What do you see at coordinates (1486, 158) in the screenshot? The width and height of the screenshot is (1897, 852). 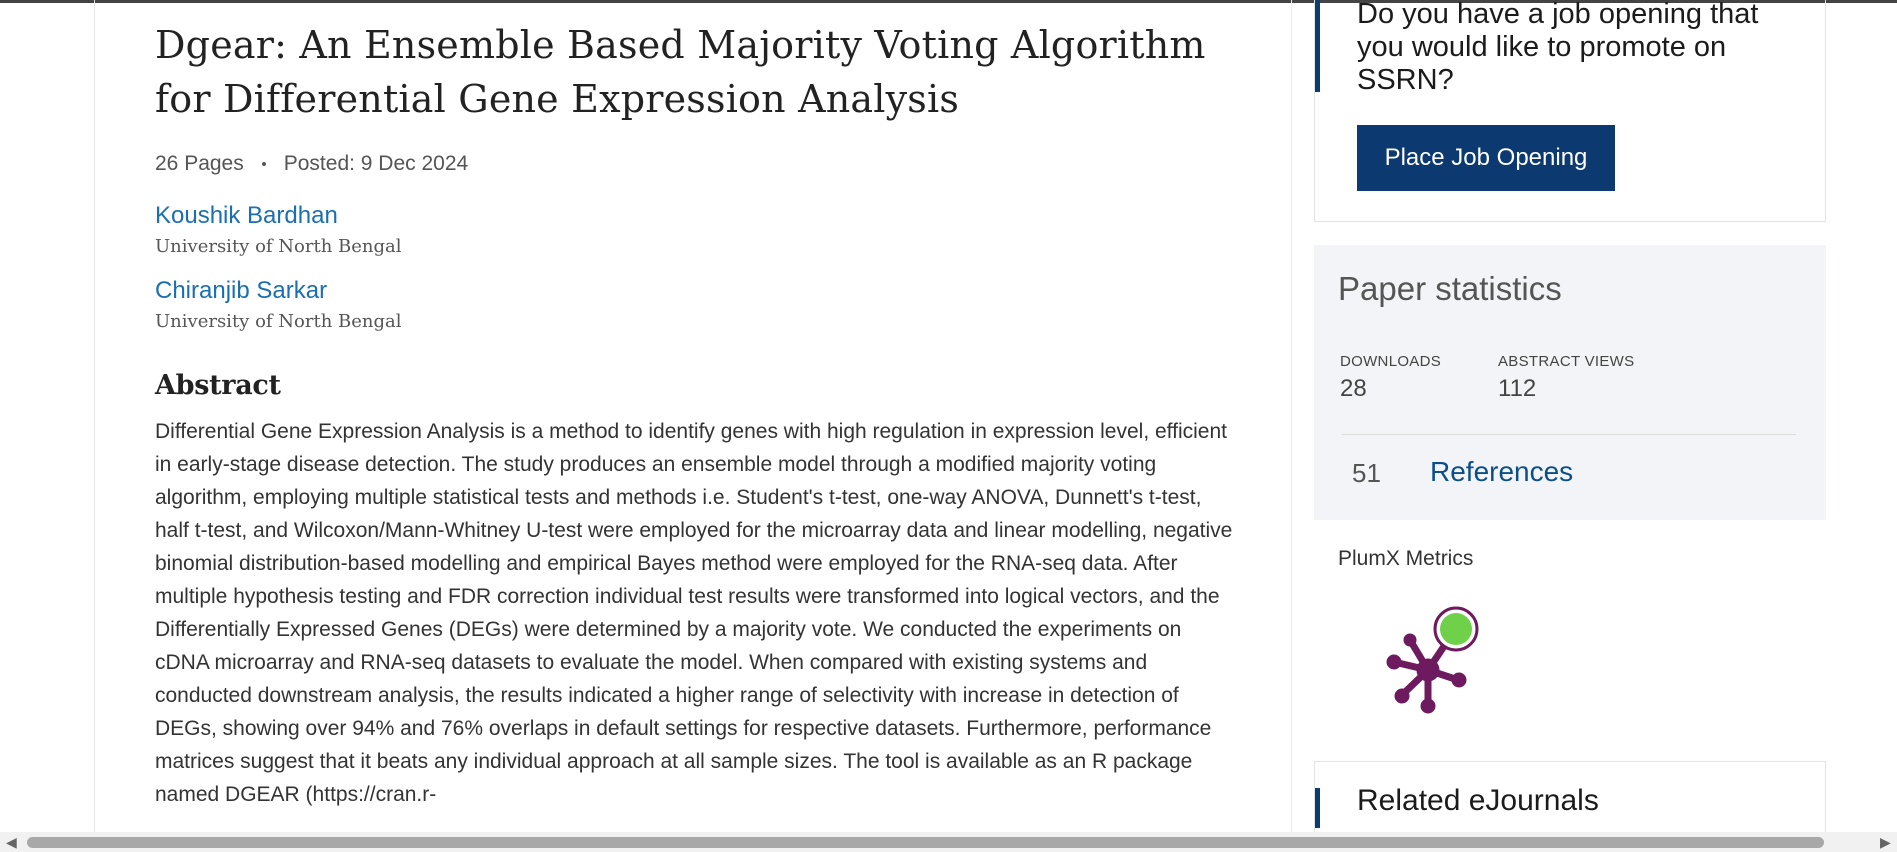 I see `place-job-opening-button: Place Job Opening` at bounding box center [1486, 158].